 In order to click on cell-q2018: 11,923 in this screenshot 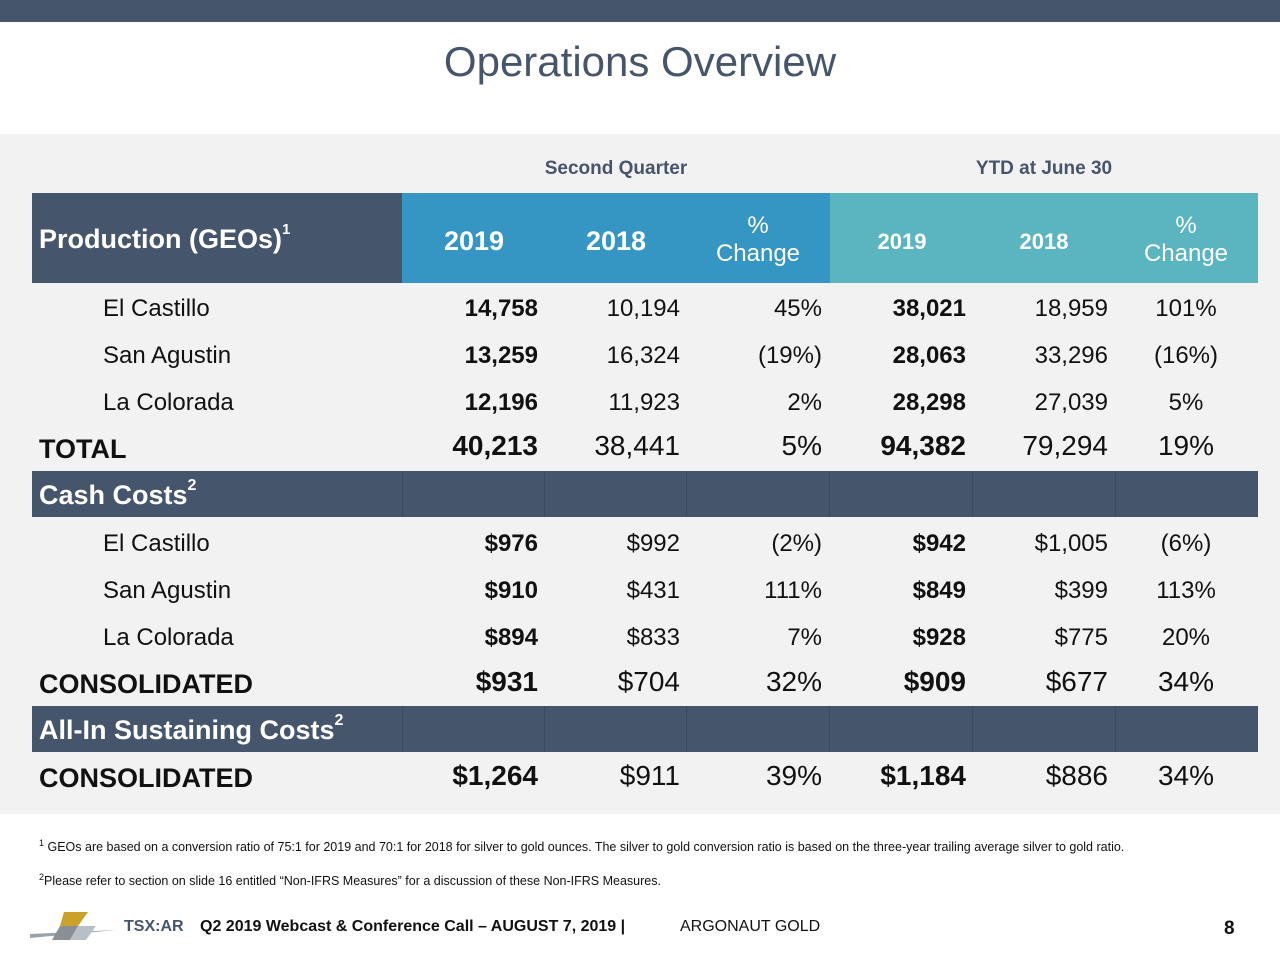, I will do `click(644, 402)`.